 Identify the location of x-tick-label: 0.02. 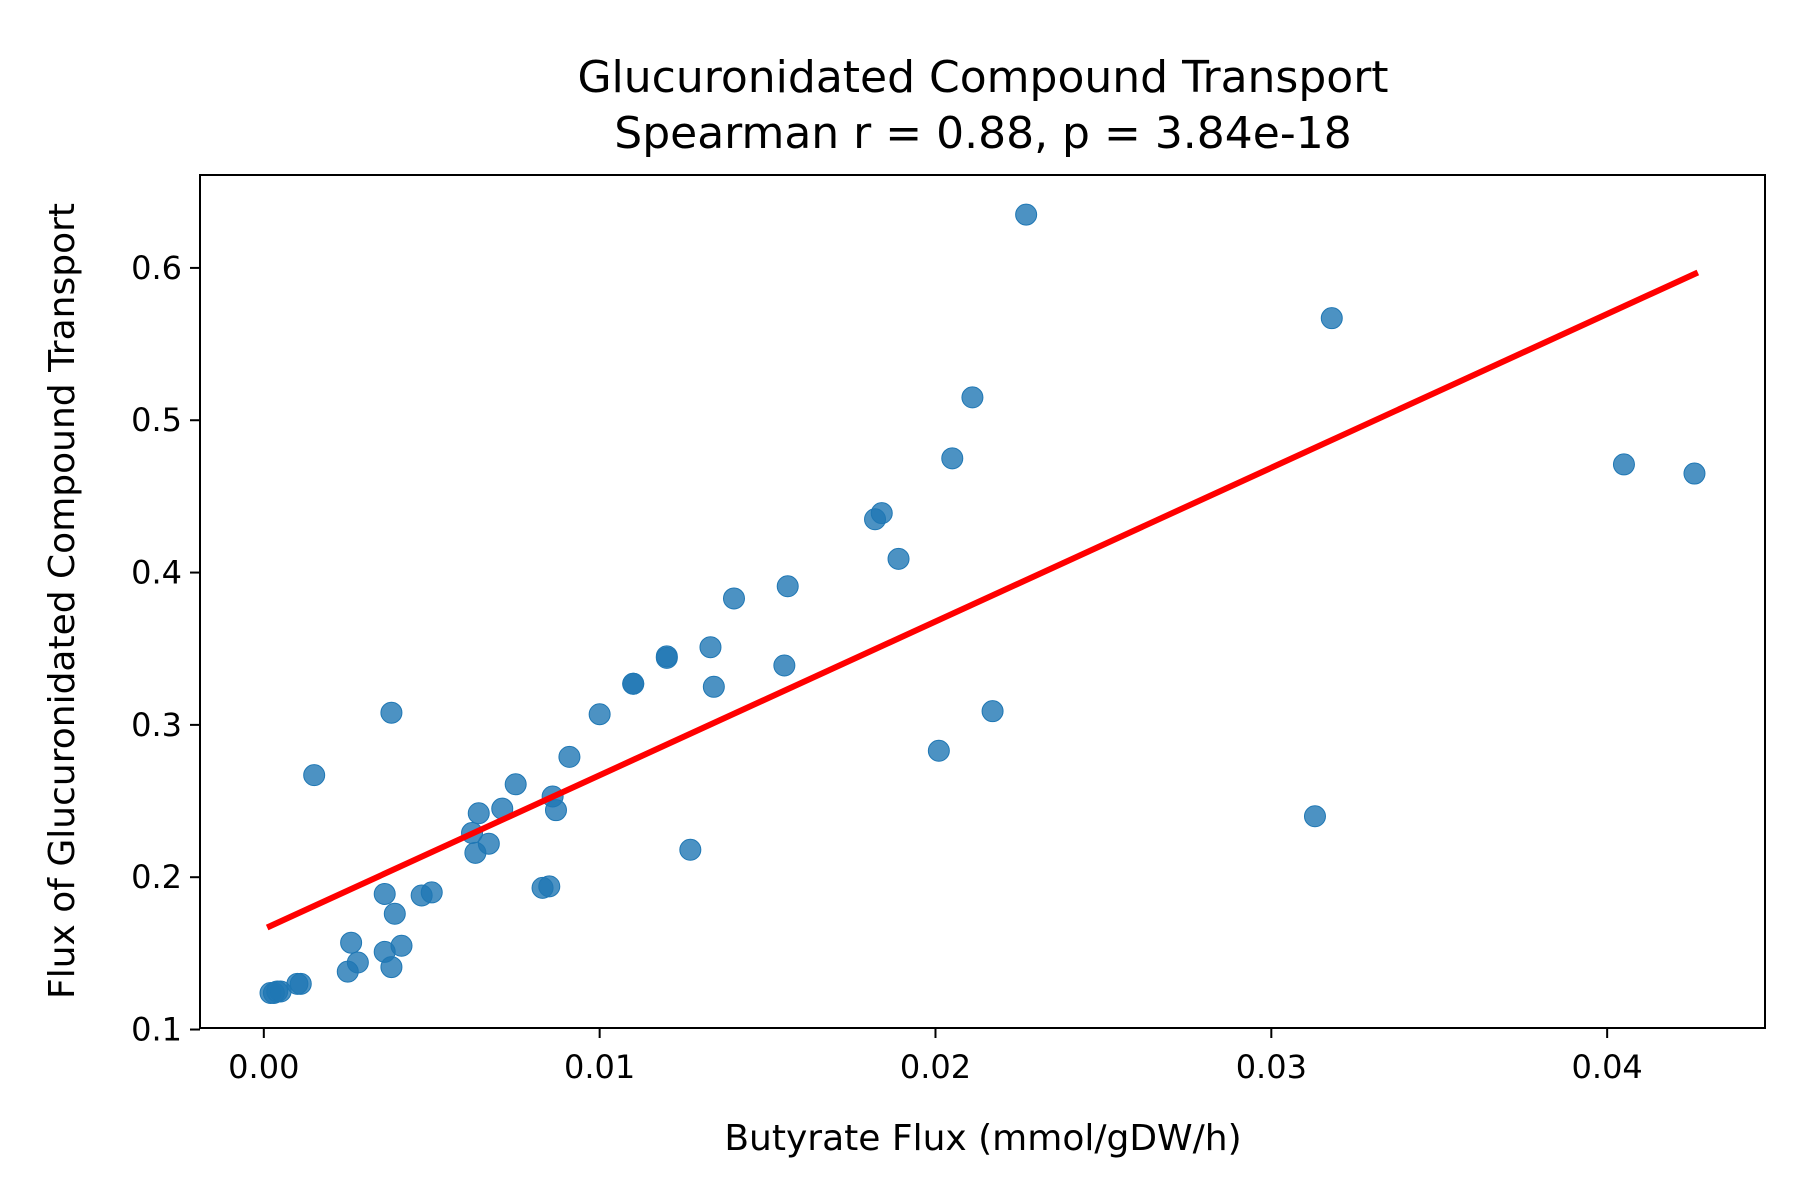
(935, 1067).